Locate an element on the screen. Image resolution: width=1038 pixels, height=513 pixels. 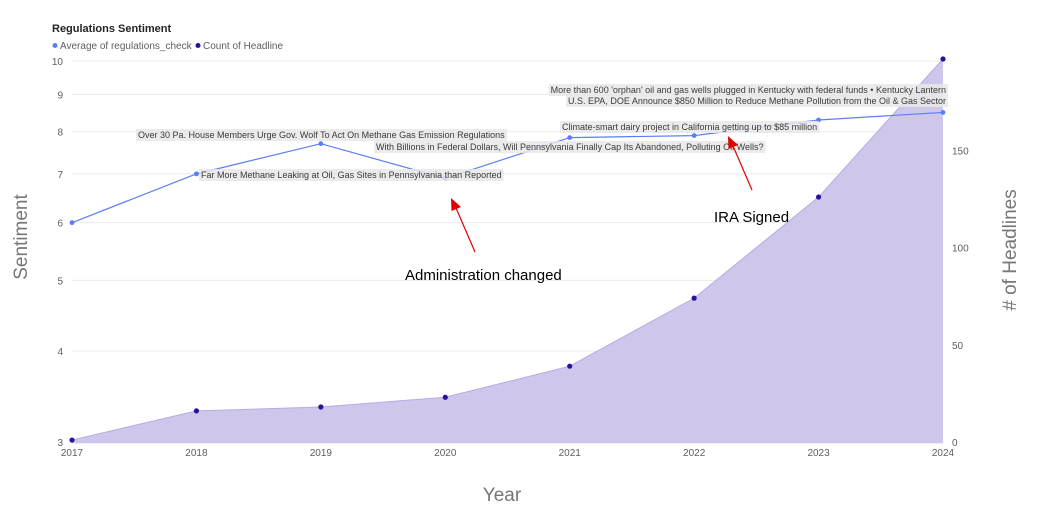
y2-axis-title: # of Headlines is located at coordinates (1010, 249).